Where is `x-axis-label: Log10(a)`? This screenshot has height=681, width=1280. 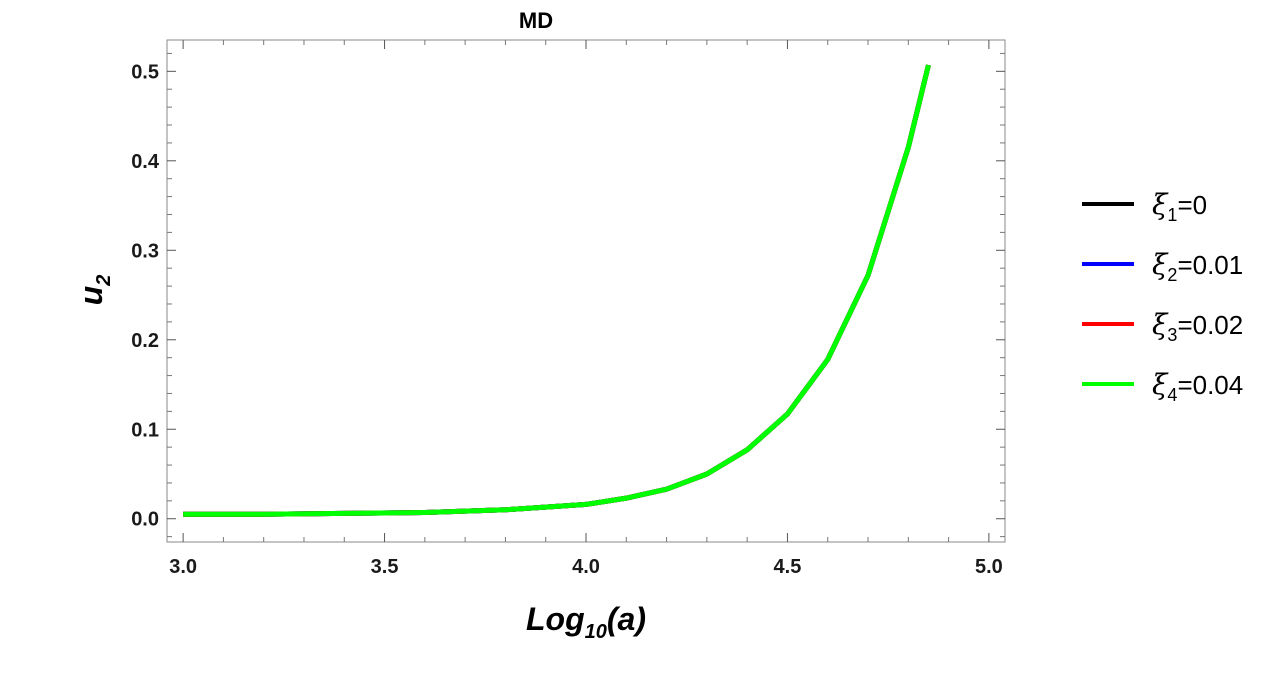
x-axis-label: Log10(a) is located at coordinates (586, 622).